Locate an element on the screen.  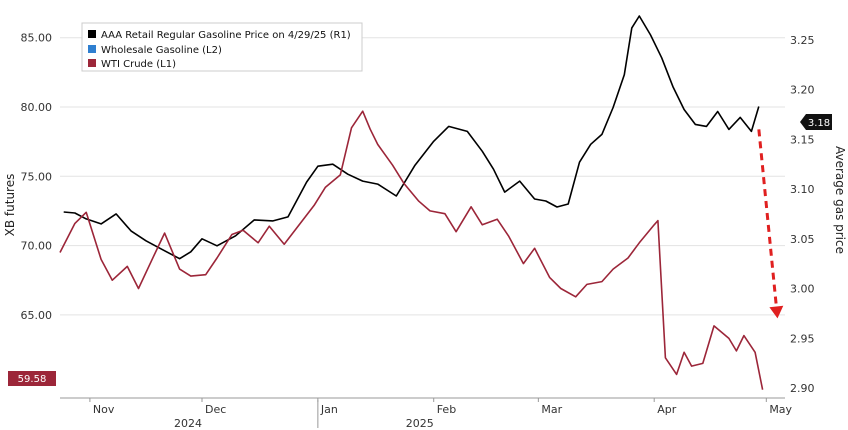
y-left-axis-title: XB futures is located at coordinates (10, 205).